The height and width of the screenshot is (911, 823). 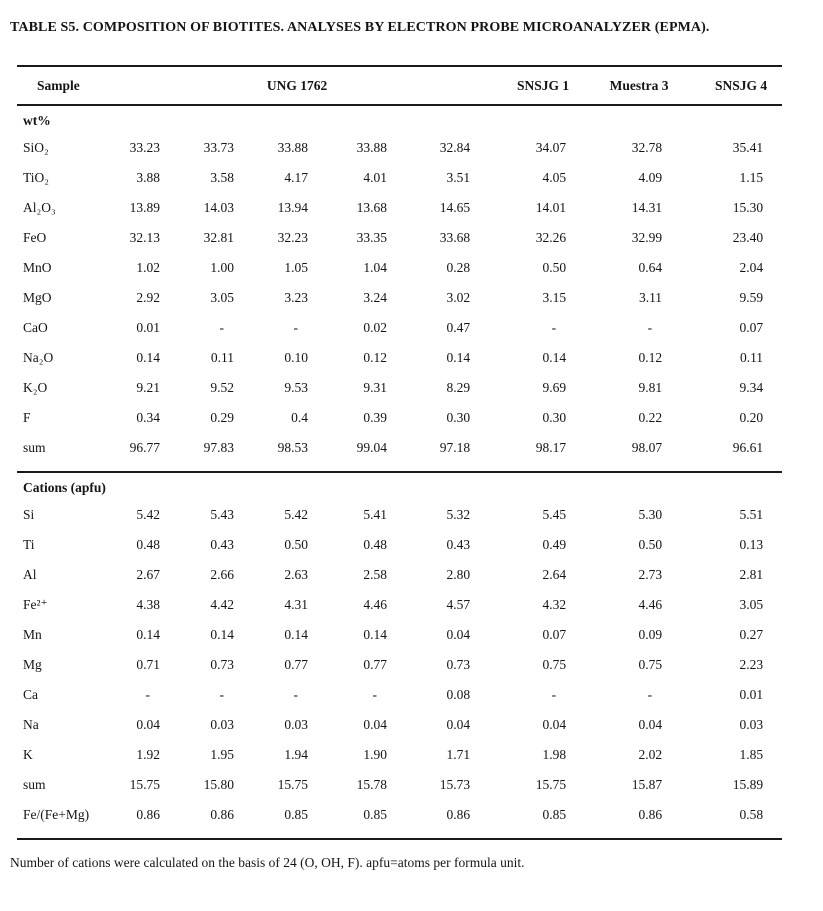 I want to click on table-cell: 1.71, so click(x=458, y=754).